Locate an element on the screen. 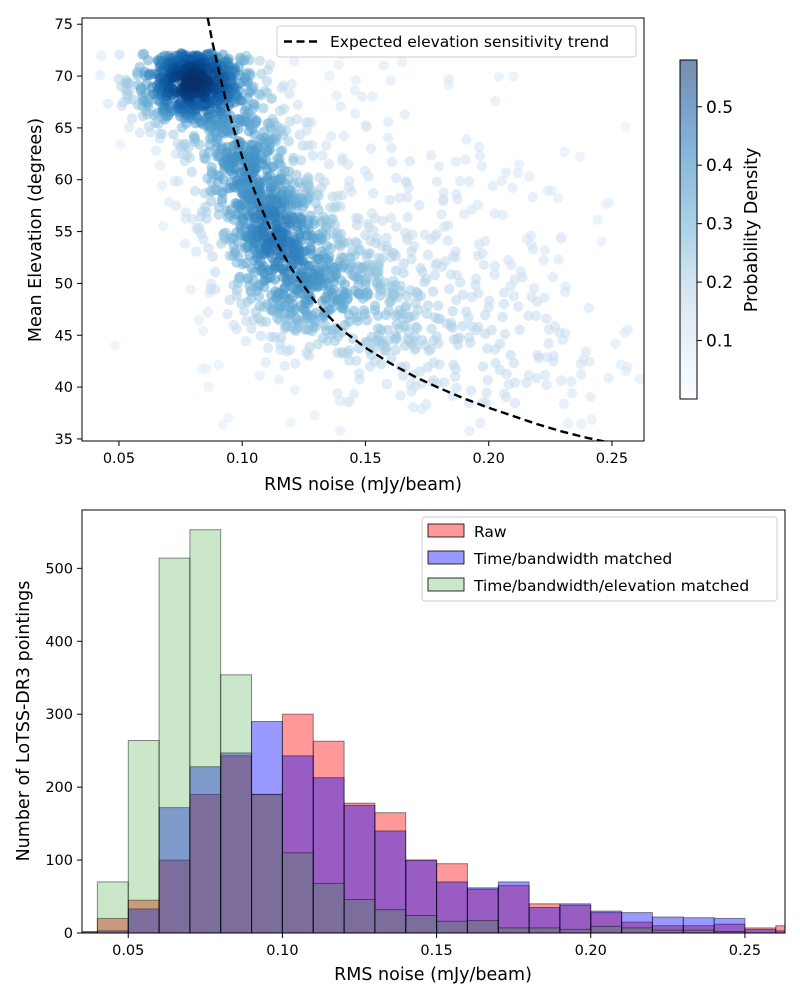  scatter-y-tick-label: 70 is located at coordinates (64, 77).